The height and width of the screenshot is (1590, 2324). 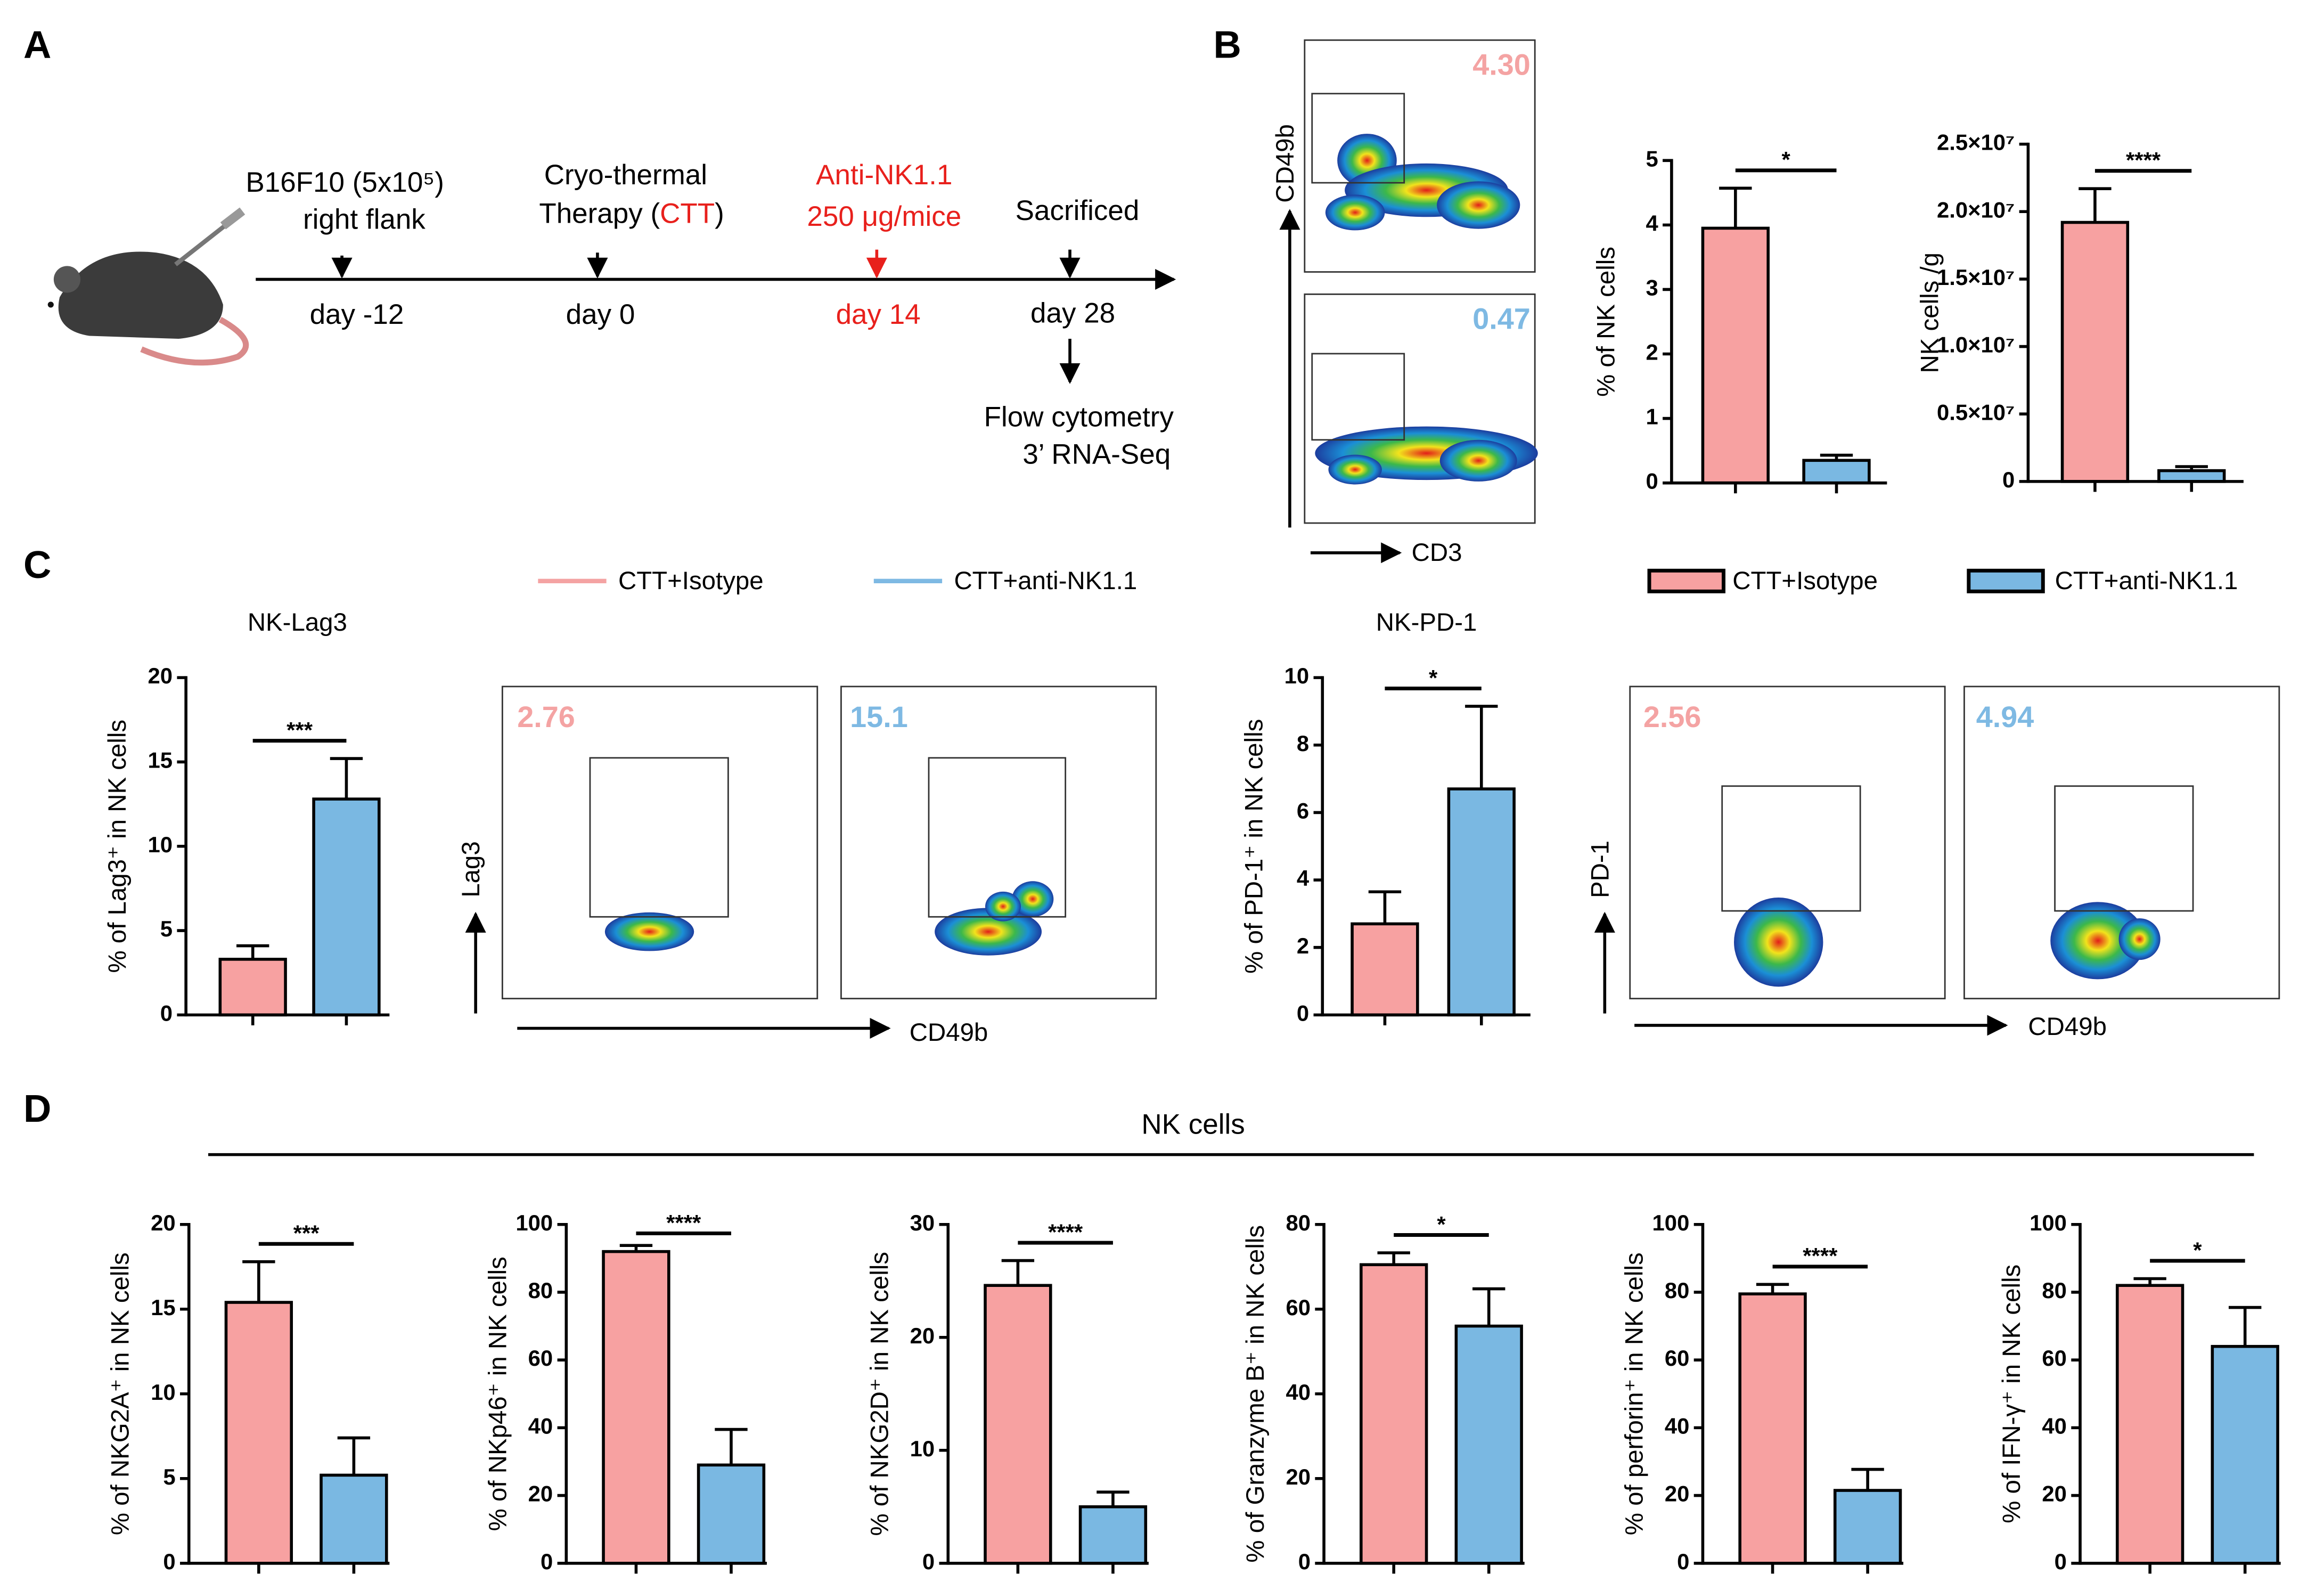 What do you see at coordinates (297, 622) in the screenshot?
I see `chart-title: NK-Lag3` at bounding box center [297, 622].